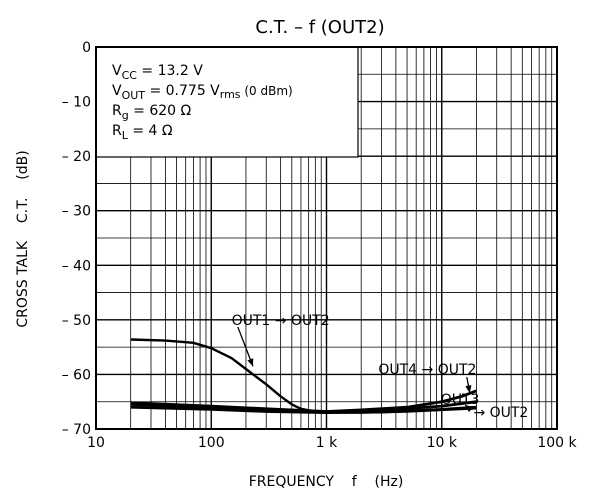  I want to click on series-line, so click(303, 409).